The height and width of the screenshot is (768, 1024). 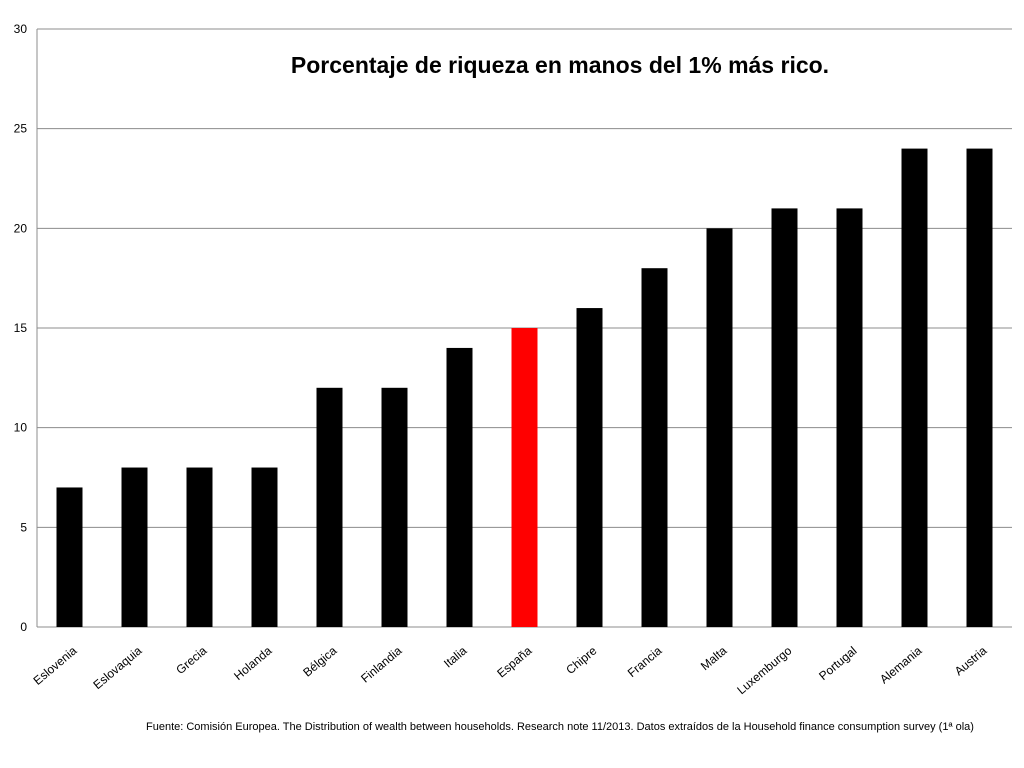 What do you see at coordinates (979, 387) in the screenshot?
I see `bar-austria` at bounding box center [979, 387].